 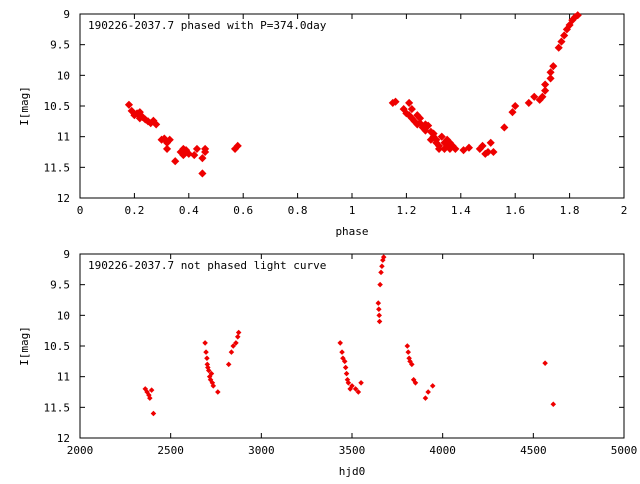 I want to click on x-tick-label: 0.2, so click(x=134, y=210).